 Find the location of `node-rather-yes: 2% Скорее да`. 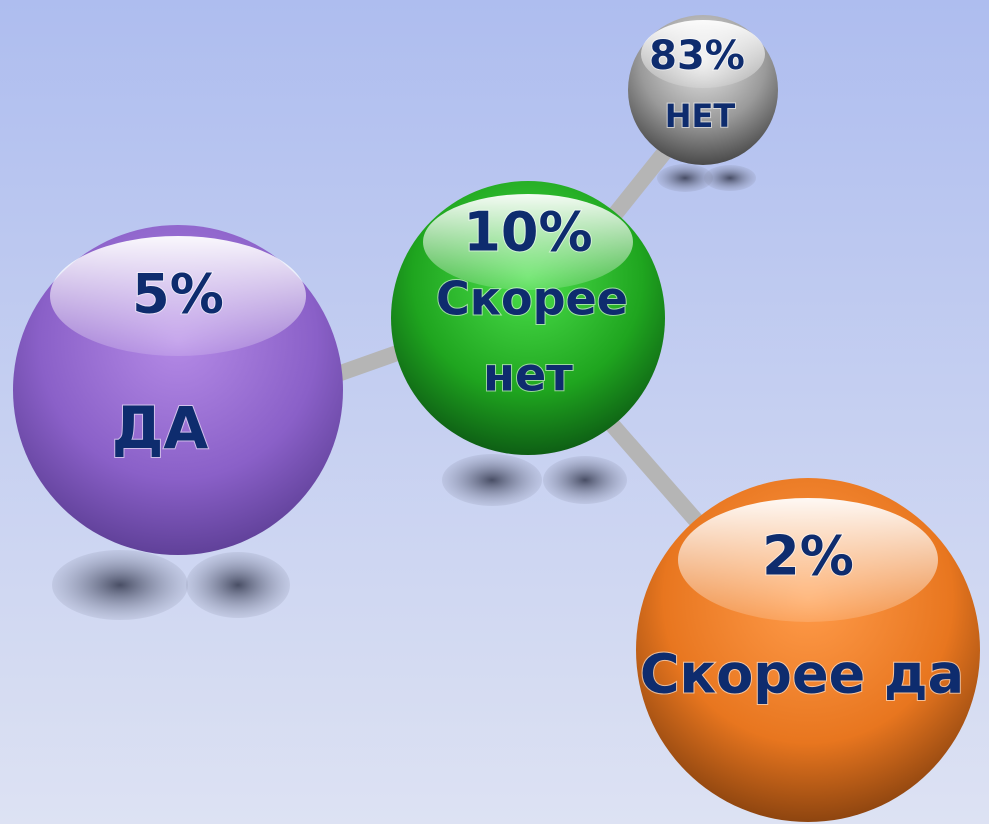

node-rather-yes: 2% Скорее да is located at coordinates (808, 650).